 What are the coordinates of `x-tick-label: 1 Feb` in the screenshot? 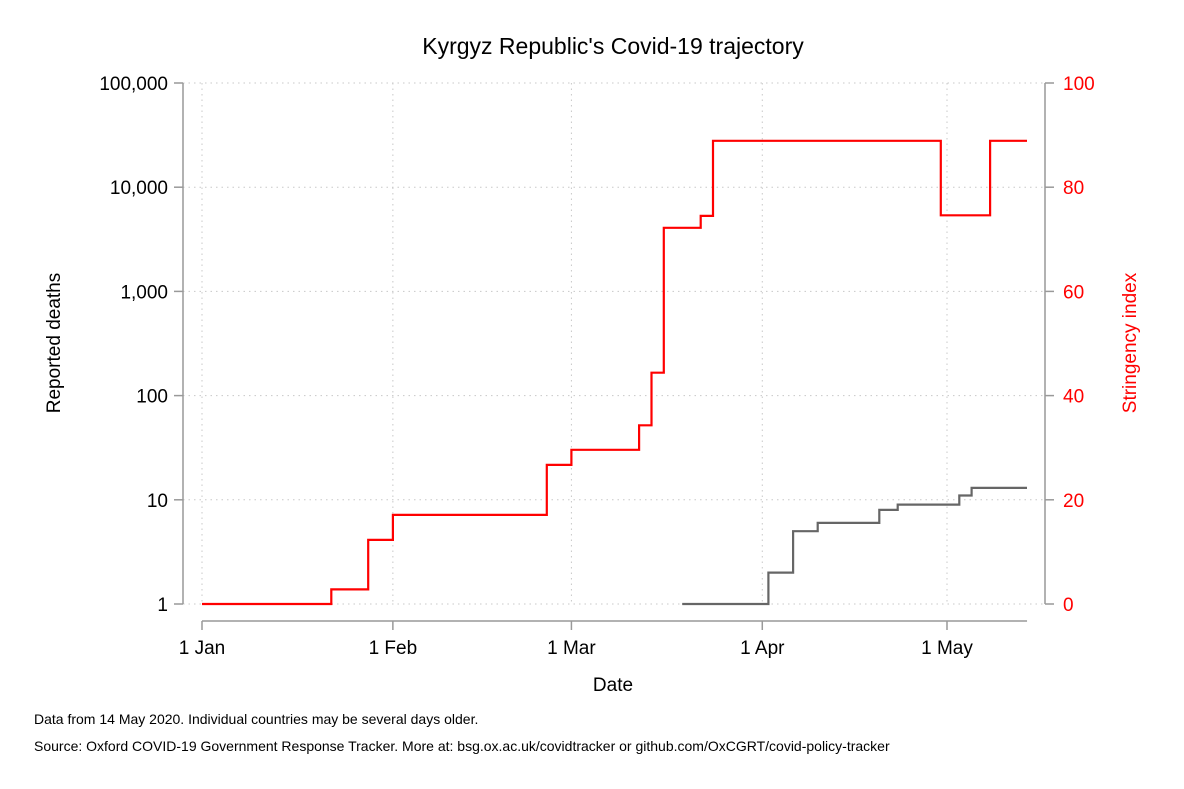 It's located at (393, 648).